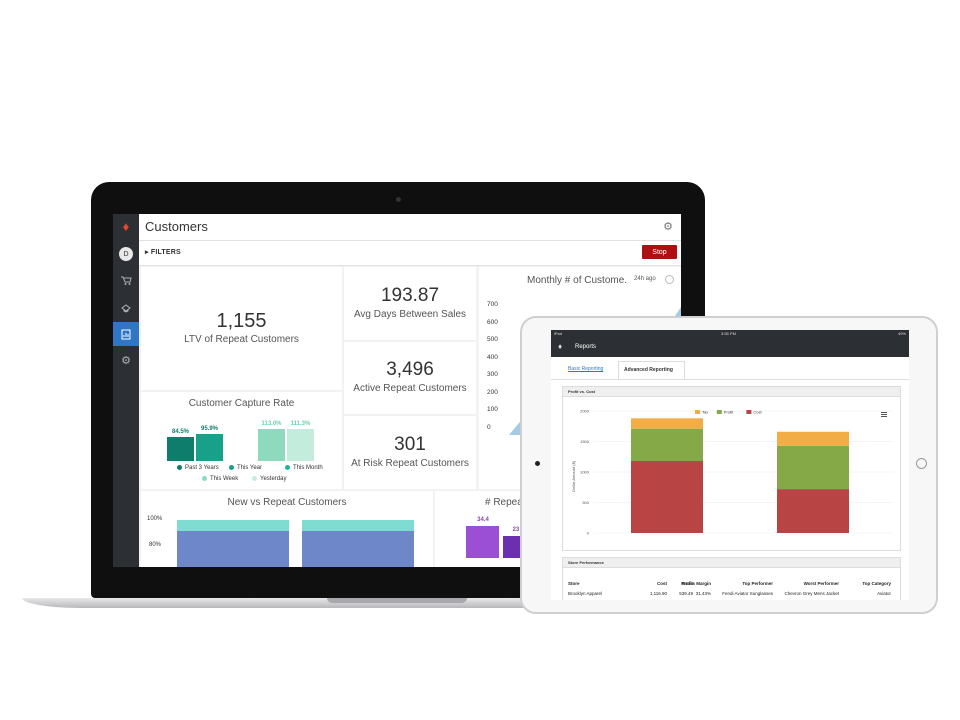  Describe the element at coordinates (492, 374) in the screenshot. I see `monthly-y-tick: 300` at that location.